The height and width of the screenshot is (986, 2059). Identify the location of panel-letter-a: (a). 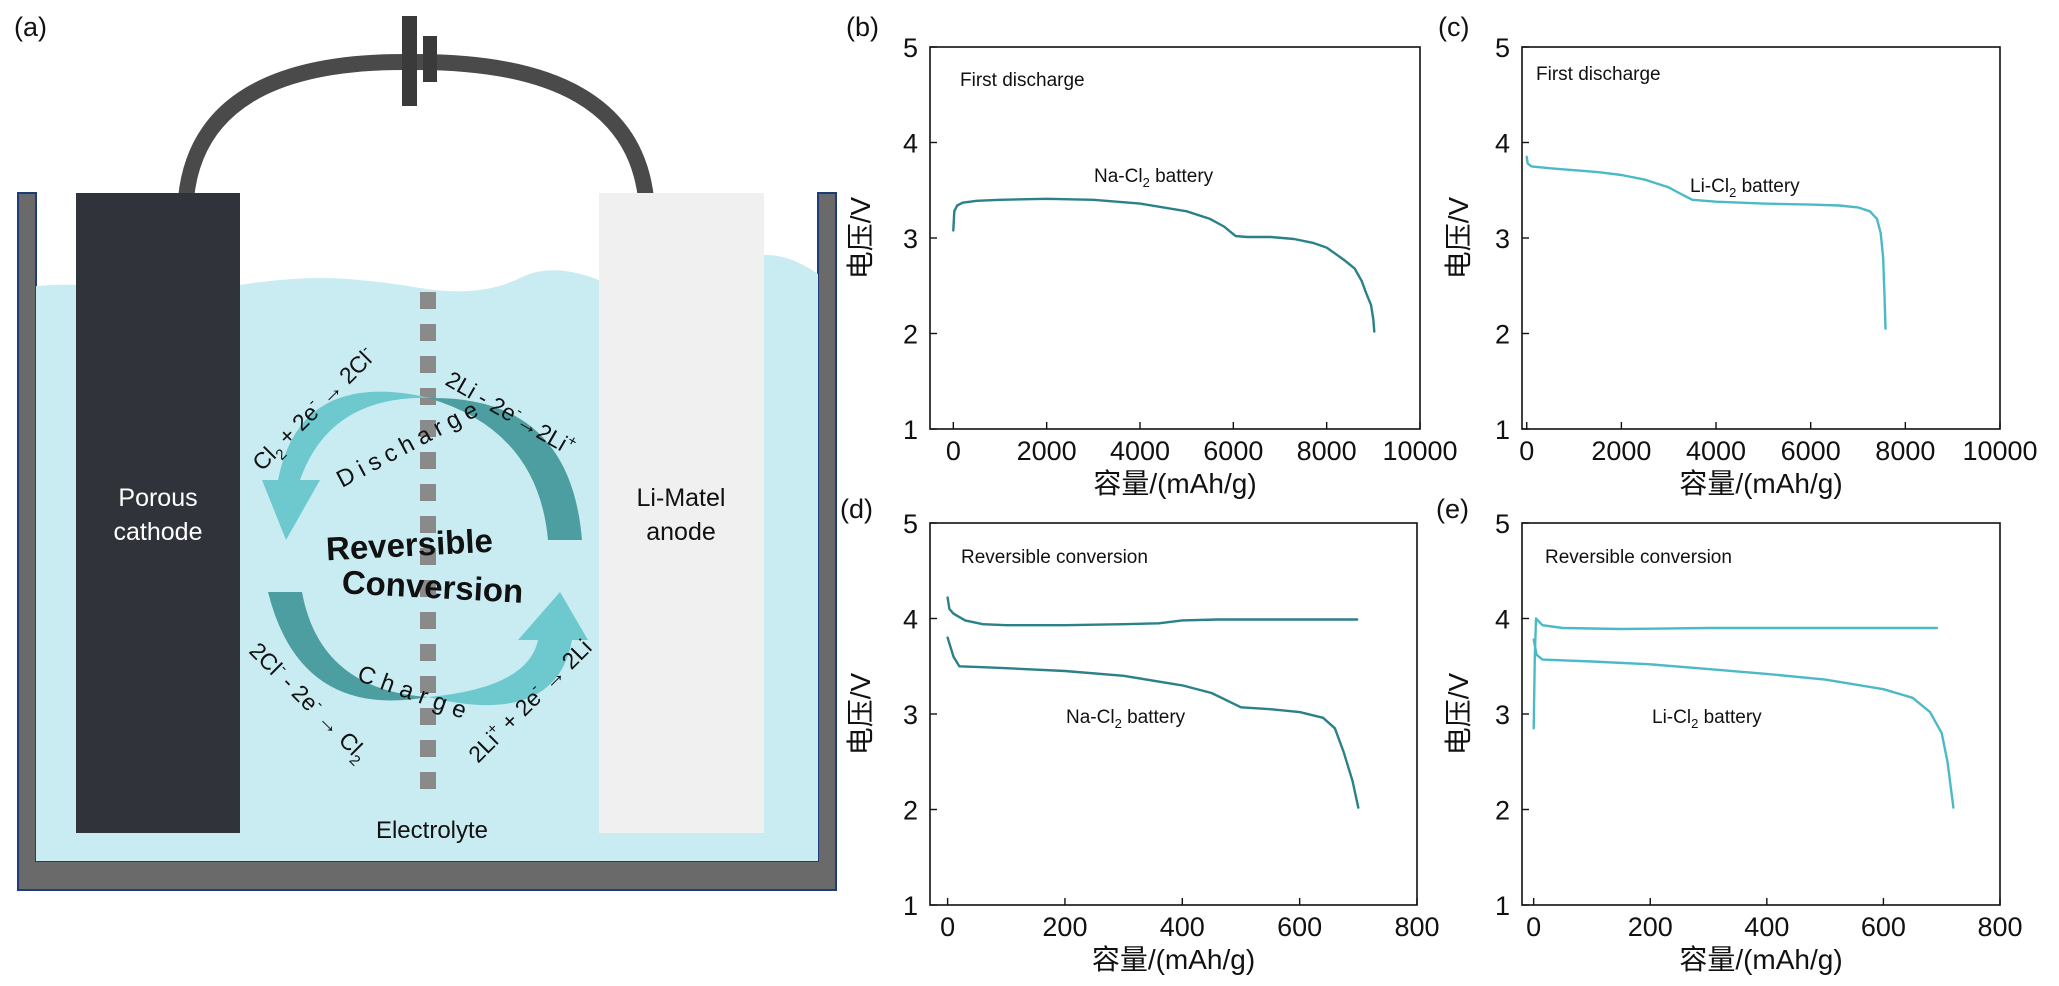
(30, 27).